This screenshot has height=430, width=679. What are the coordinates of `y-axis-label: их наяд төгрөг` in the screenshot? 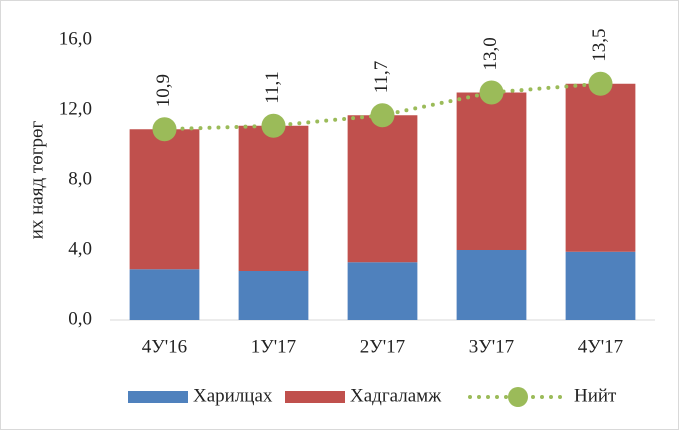 It's located at (36, 180).